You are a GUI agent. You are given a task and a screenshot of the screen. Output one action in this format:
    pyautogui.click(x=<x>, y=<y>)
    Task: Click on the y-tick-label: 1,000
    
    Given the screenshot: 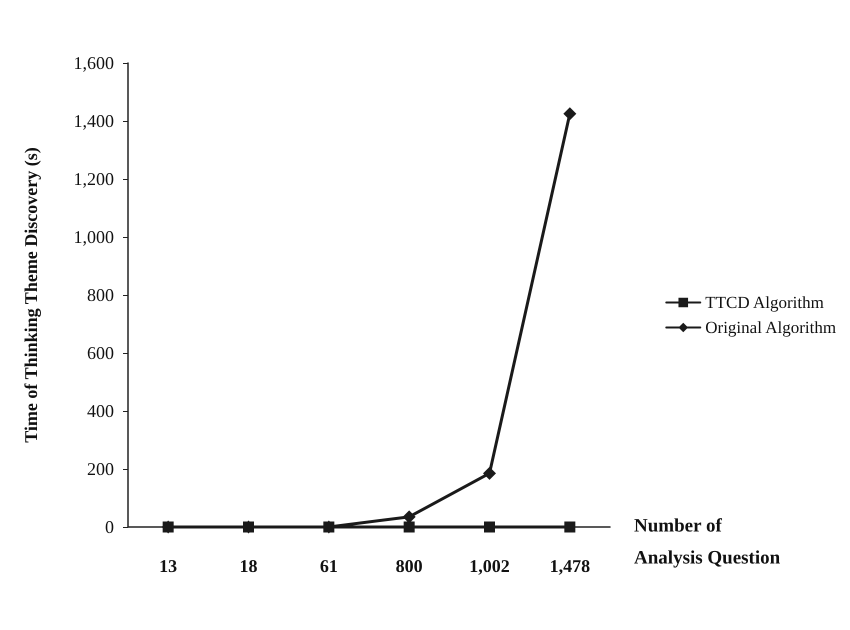 What is the action you would take?
    pyautogui.click(x=94, y=237)
    